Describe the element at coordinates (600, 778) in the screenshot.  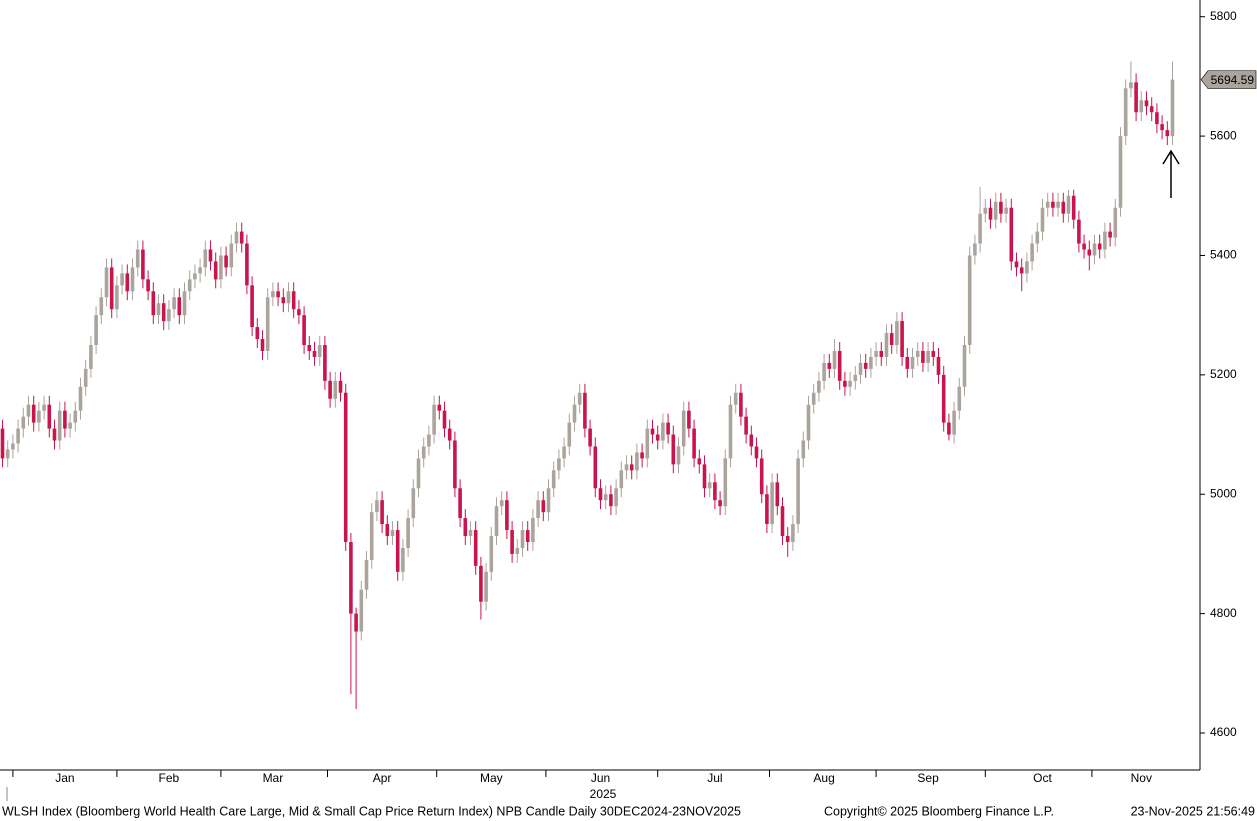
I see `x-tick-label: Jun` at that location.